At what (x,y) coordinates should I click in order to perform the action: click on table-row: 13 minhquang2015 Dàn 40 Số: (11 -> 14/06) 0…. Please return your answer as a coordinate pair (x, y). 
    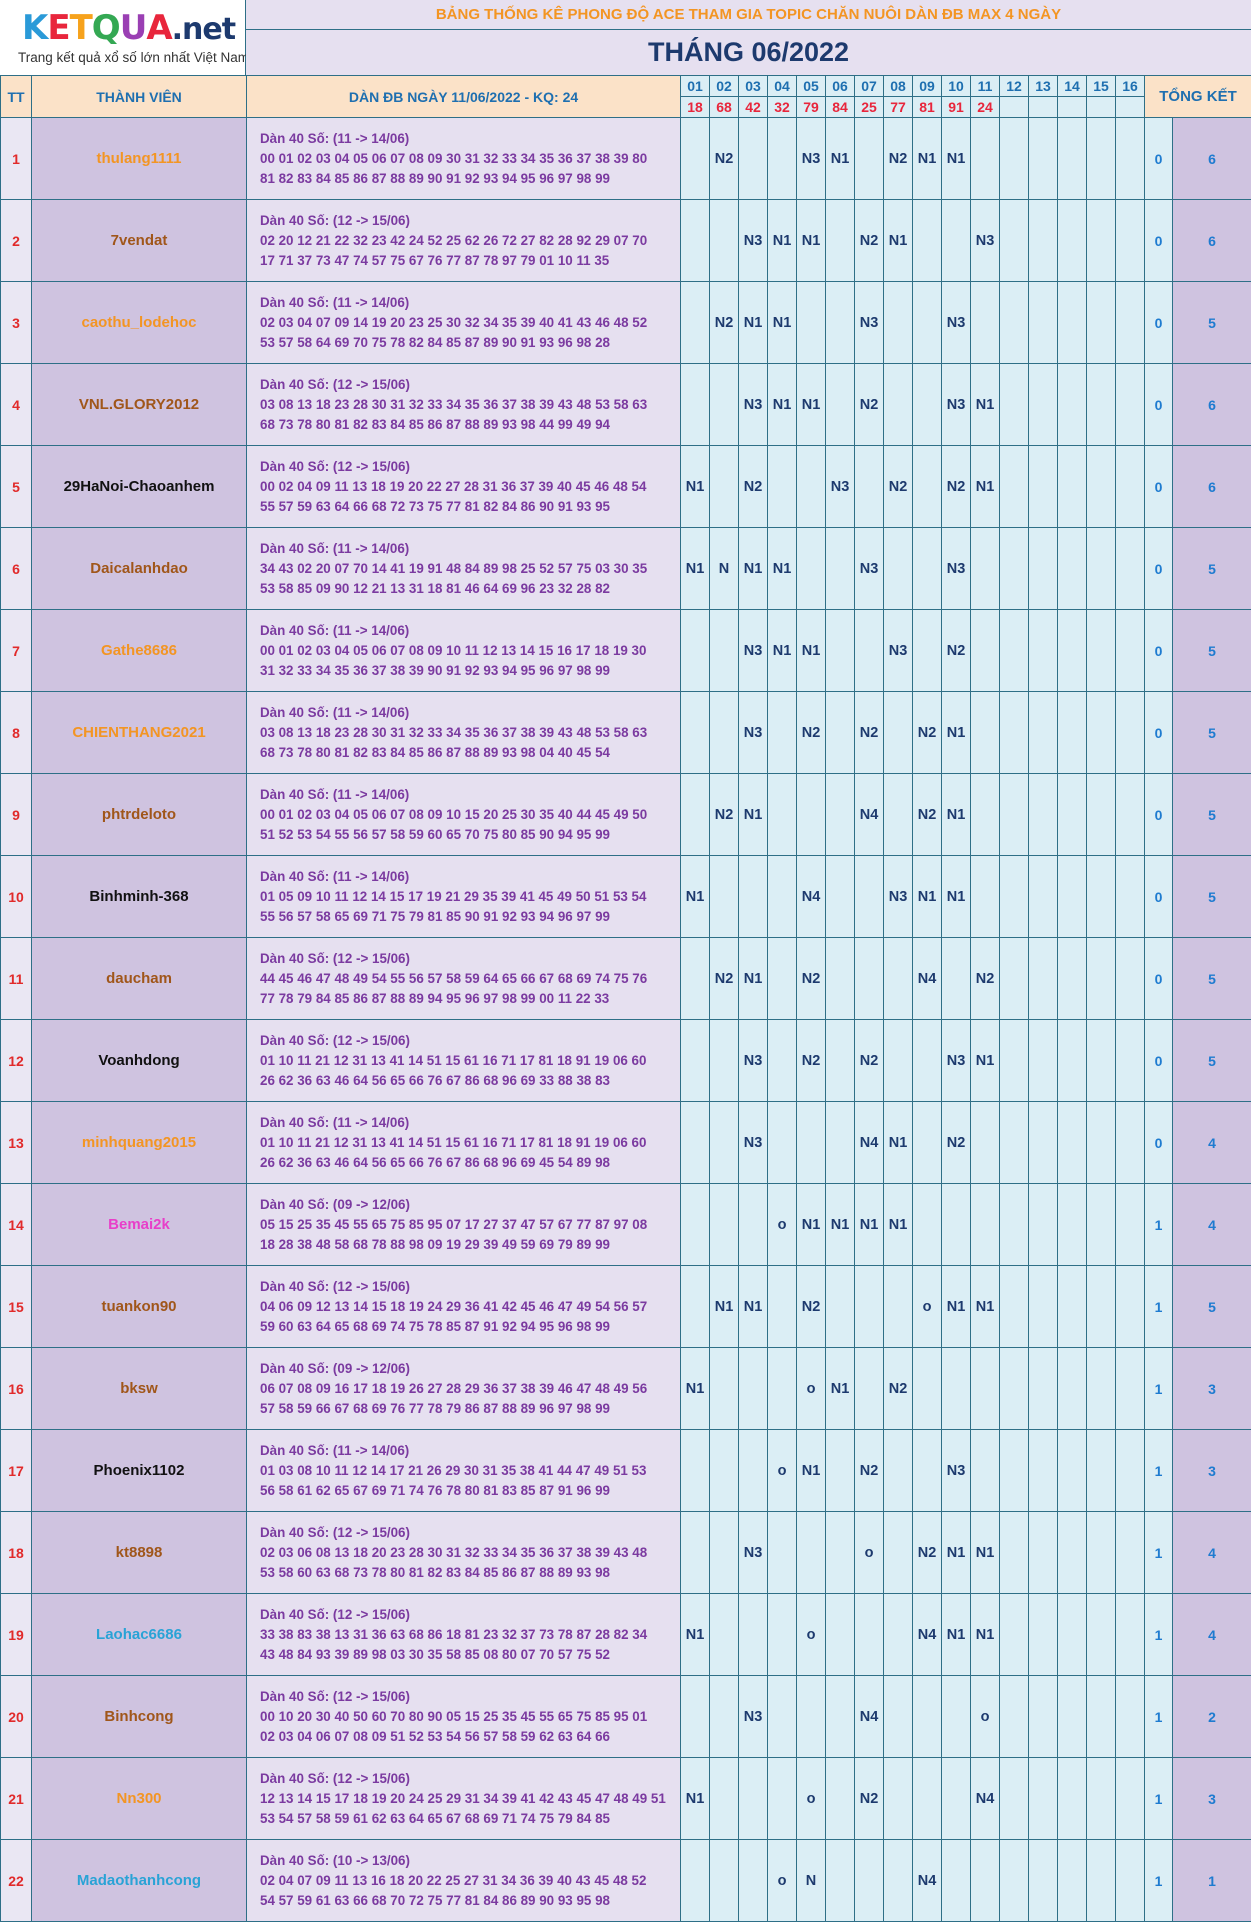
    Looking at the image, I should click on (625, 1142).